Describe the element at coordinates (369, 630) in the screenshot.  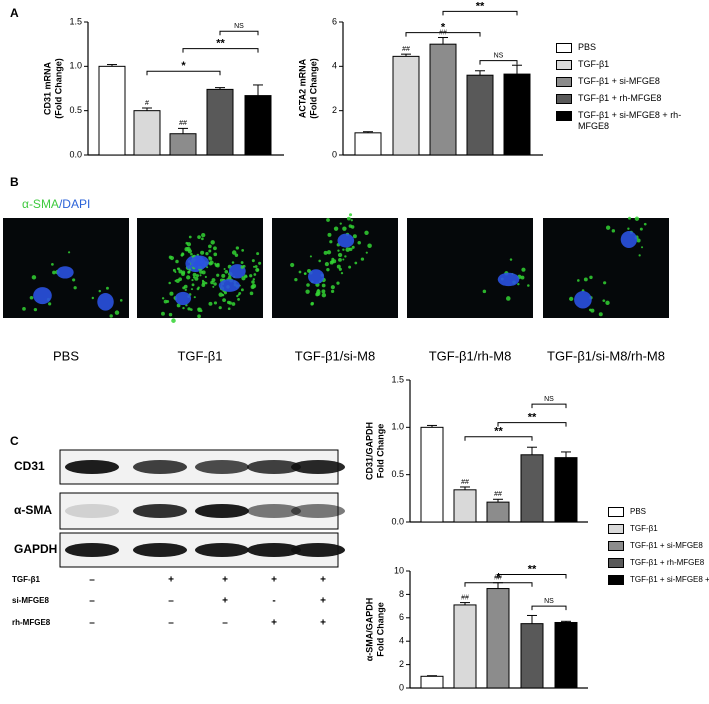
I see `y-axis-label: α-SMA/GAPDH` at that location.